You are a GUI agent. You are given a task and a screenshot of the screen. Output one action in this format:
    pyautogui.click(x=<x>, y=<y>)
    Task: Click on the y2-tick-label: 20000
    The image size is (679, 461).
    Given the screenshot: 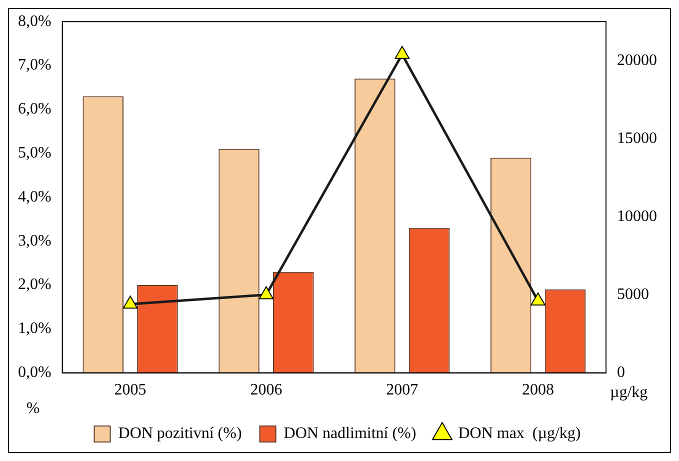 What is the action you would take?
    pyautogui.click(x=637, y=60)
    